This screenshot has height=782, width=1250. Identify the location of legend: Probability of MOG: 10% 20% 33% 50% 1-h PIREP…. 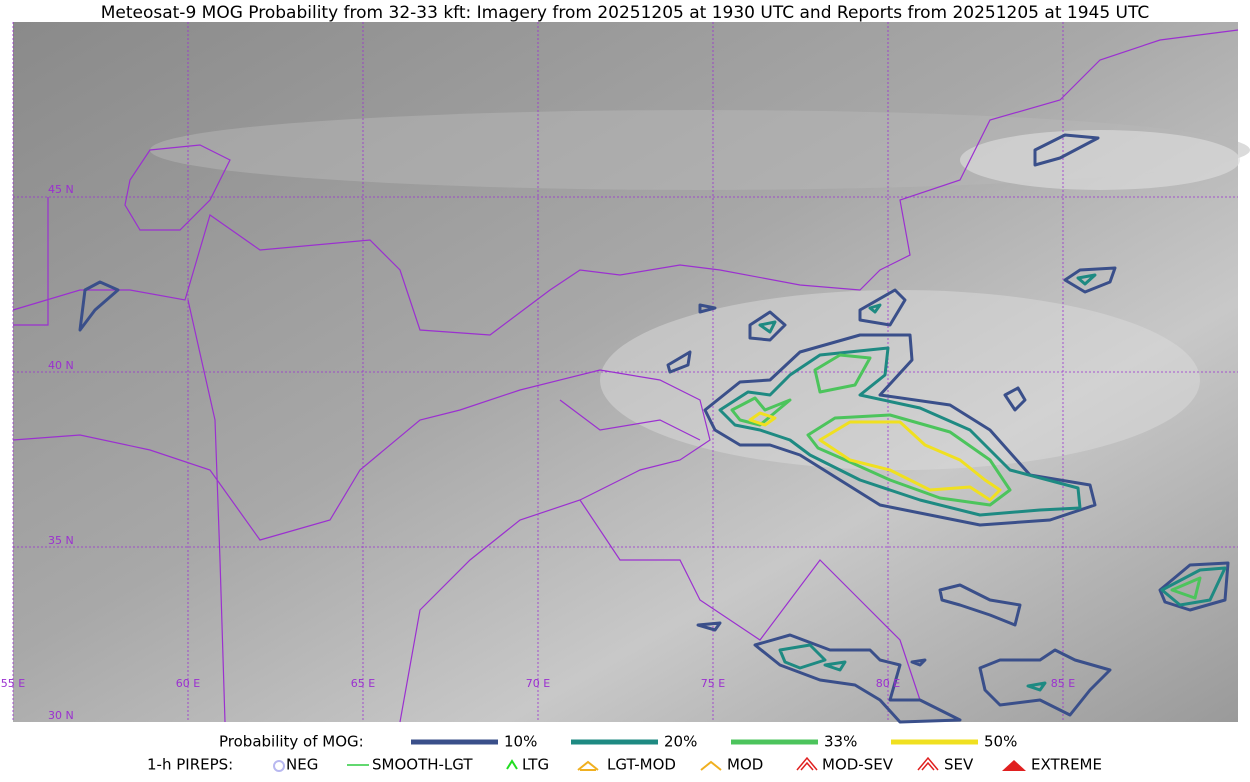
(624, 753).